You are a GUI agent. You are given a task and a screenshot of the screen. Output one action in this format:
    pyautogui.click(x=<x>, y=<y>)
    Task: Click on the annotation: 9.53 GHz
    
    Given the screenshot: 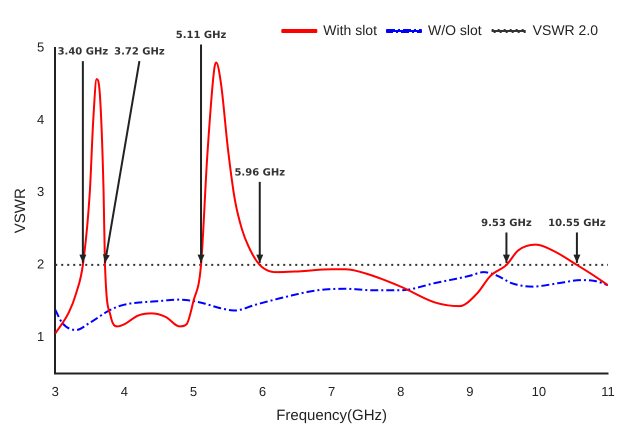 What is the action you would take?
    pyautogui.click(x=506, y=224)
    